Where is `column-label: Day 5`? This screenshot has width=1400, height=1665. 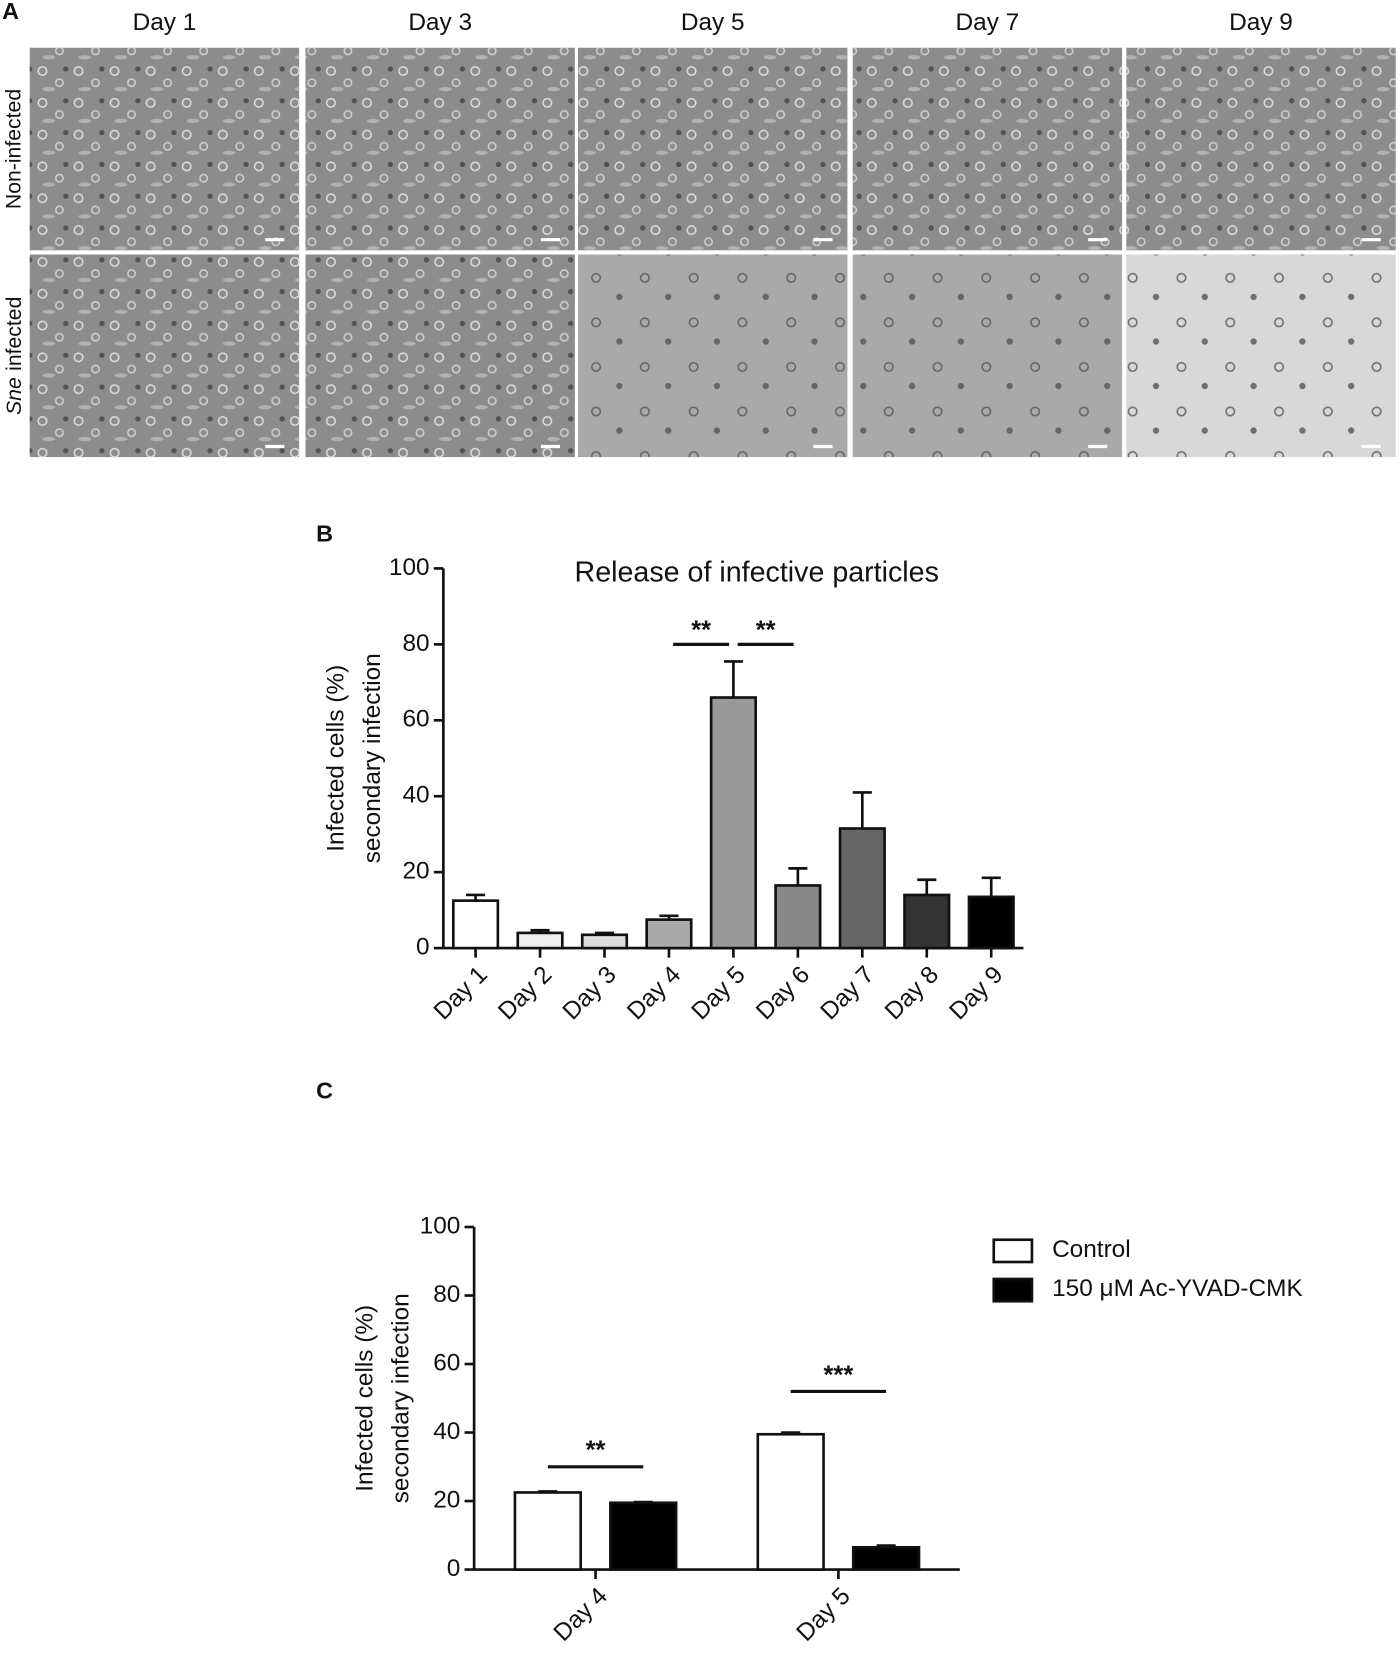 column-label: Day 5 is located at coordinates (713, 22).